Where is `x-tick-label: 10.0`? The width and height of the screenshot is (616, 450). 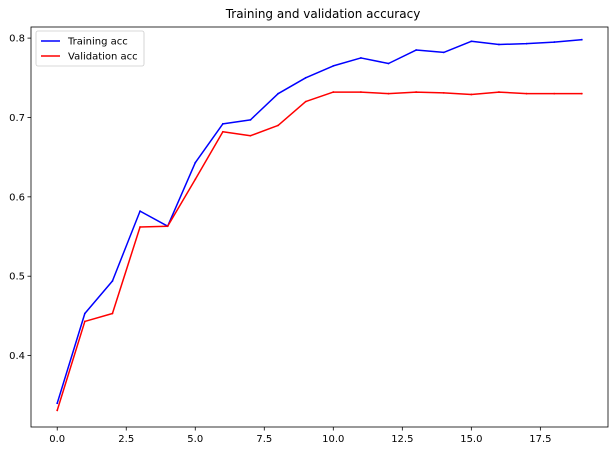 x-tick-label: 10.0 is located at coordinates (333, 439).